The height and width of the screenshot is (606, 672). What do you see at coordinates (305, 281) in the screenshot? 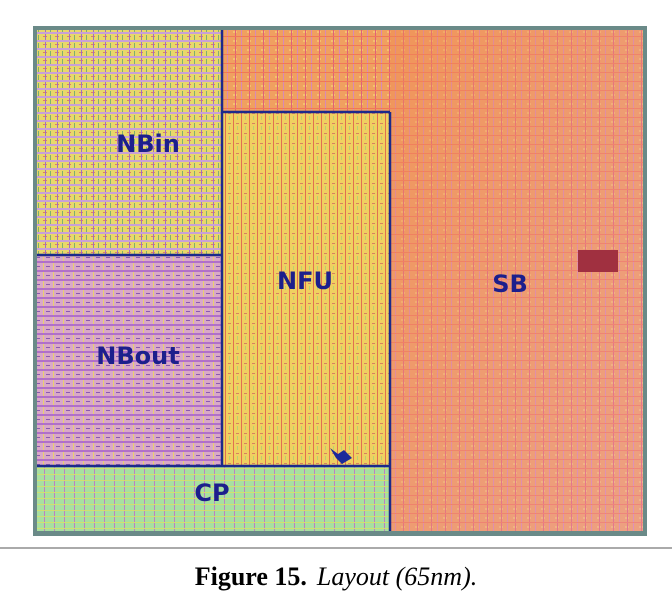
I see `region-label: NFU` at bounding box center [305, 281].